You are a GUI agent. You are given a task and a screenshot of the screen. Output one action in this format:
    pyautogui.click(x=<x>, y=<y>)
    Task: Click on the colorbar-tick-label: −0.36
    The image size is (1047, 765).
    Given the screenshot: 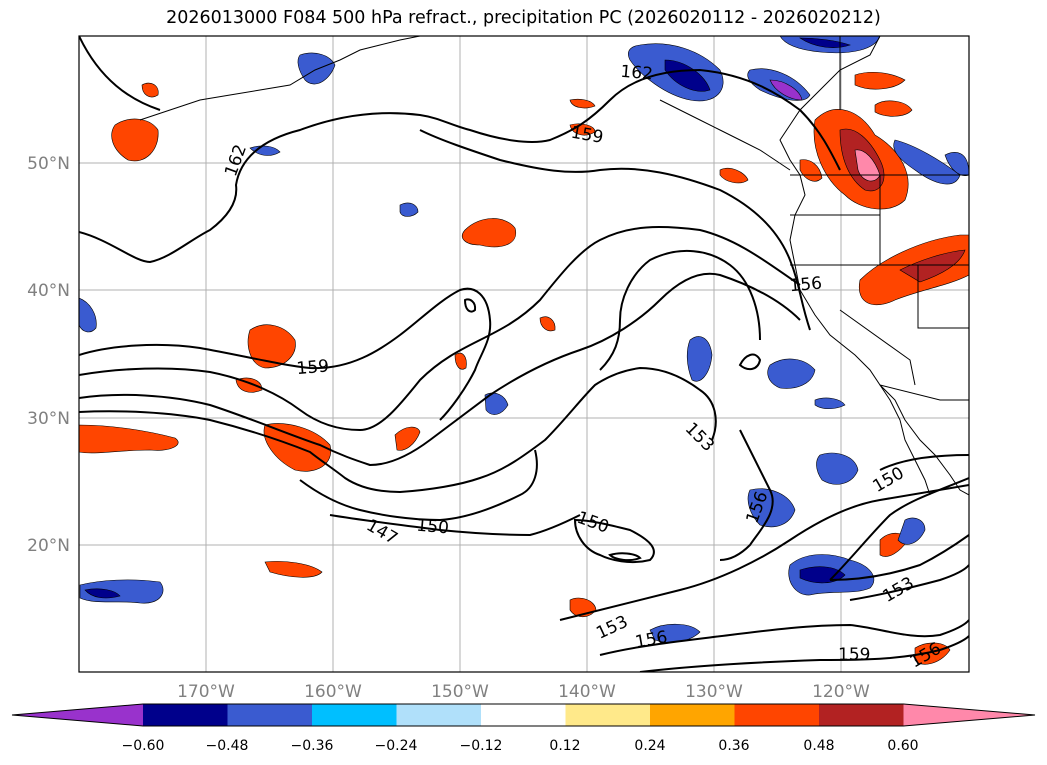 What is the action you would take?
    pyautogui.click(x=312, y=746)
    